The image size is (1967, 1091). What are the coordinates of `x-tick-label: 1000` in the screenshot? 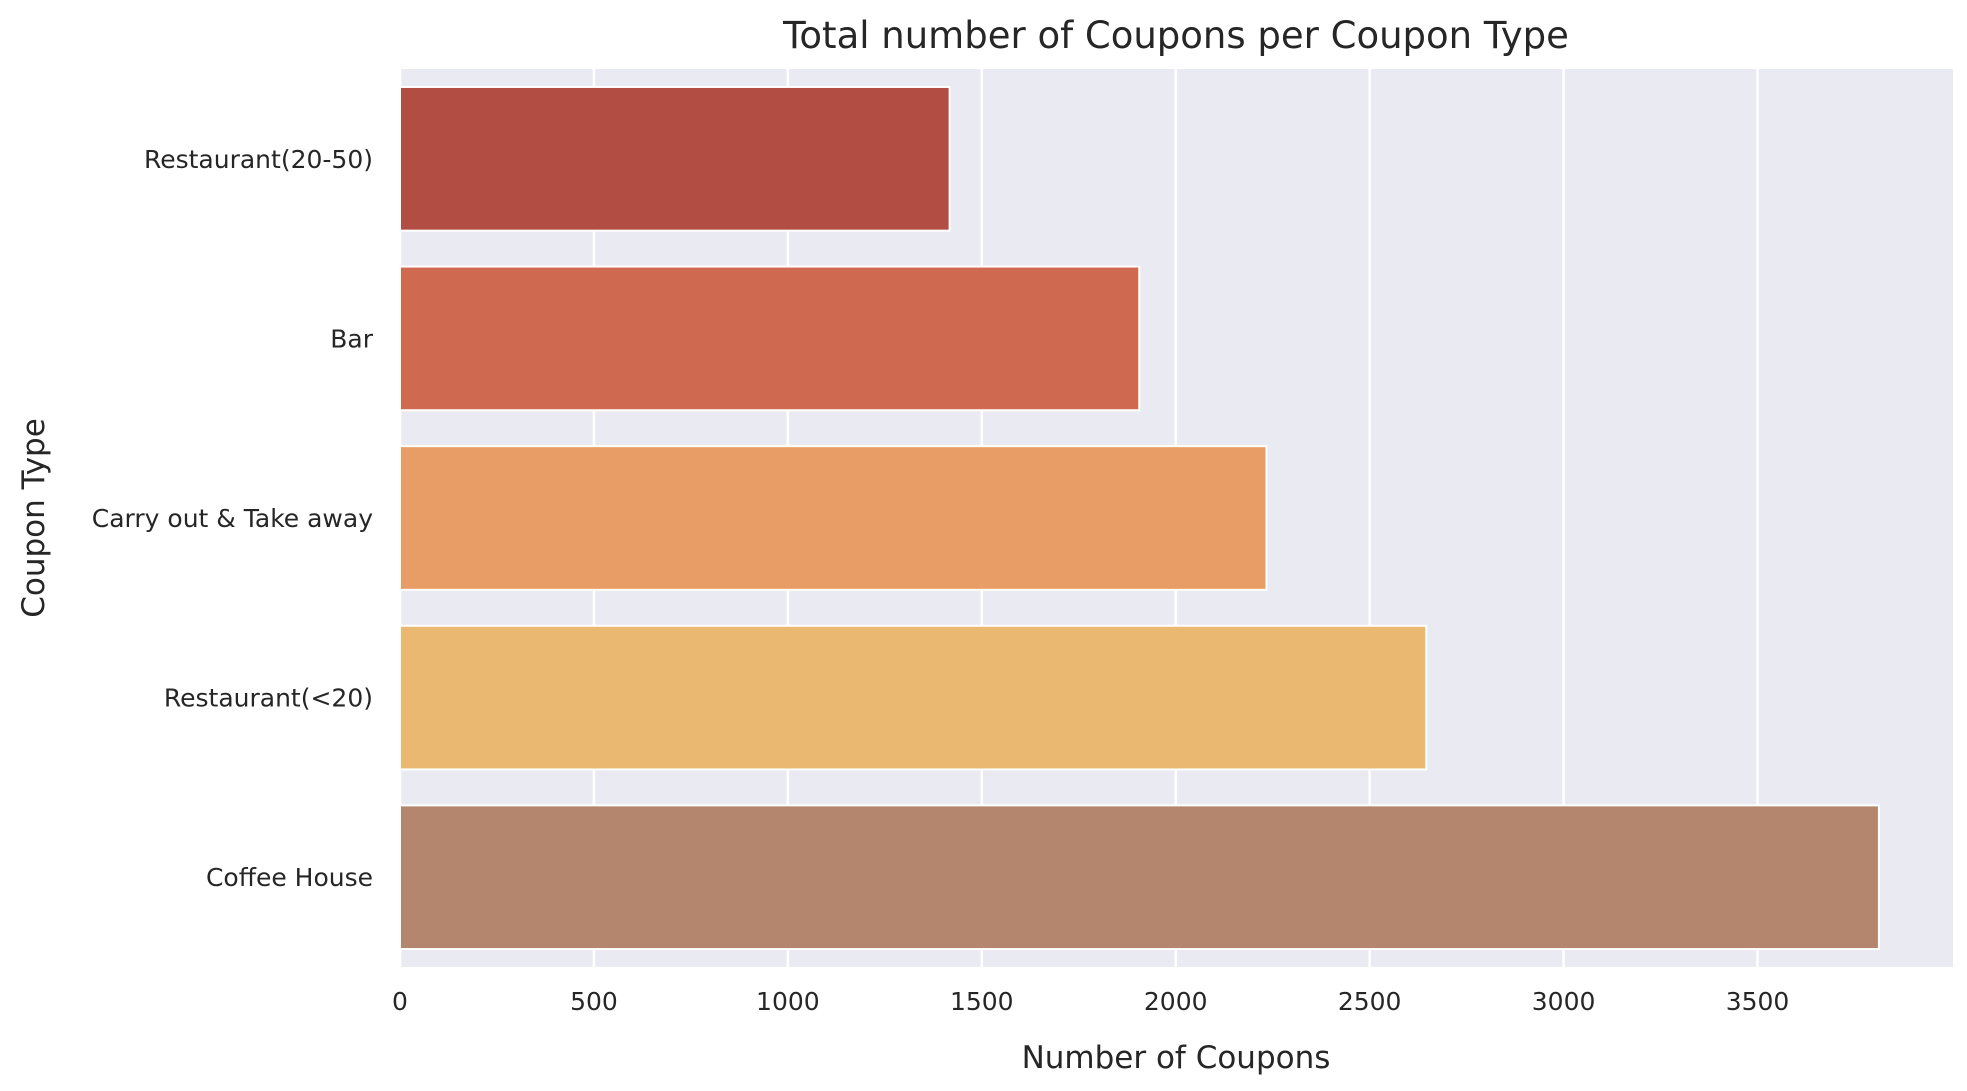 It's located at (788, 1001).